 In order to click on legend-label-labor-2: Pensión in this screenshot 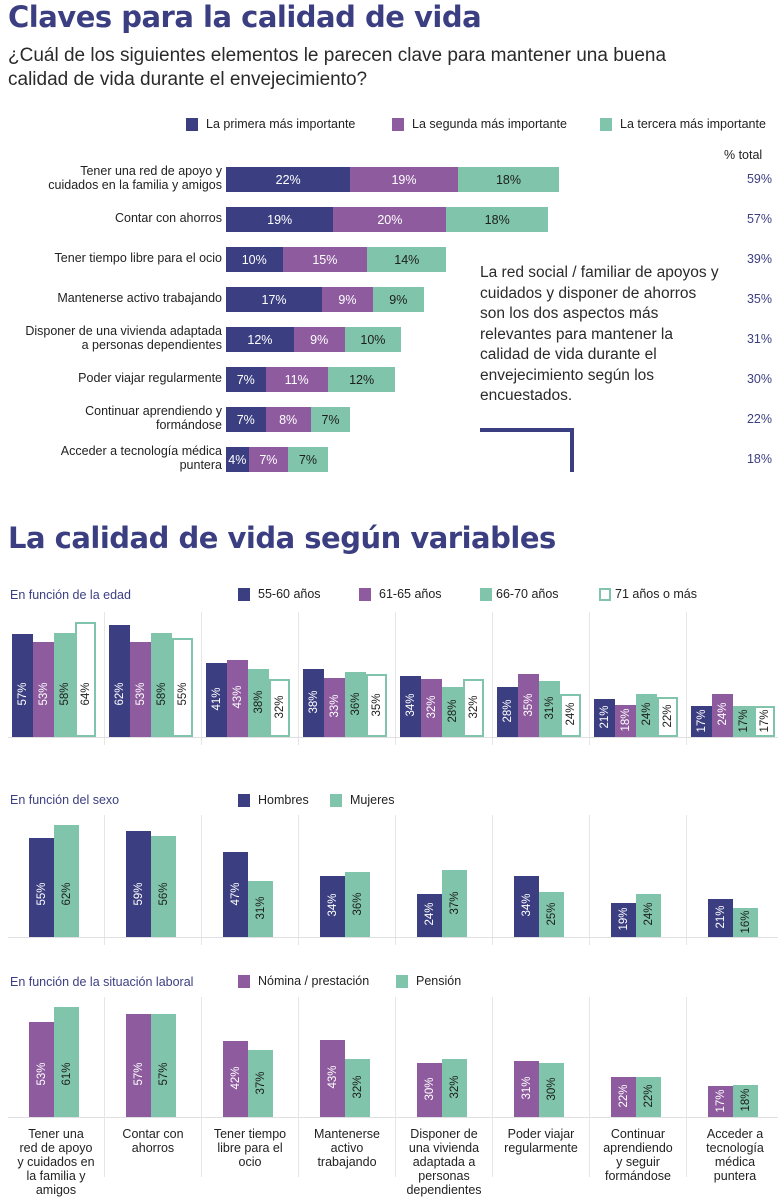, I will do `click(439, 981)`.